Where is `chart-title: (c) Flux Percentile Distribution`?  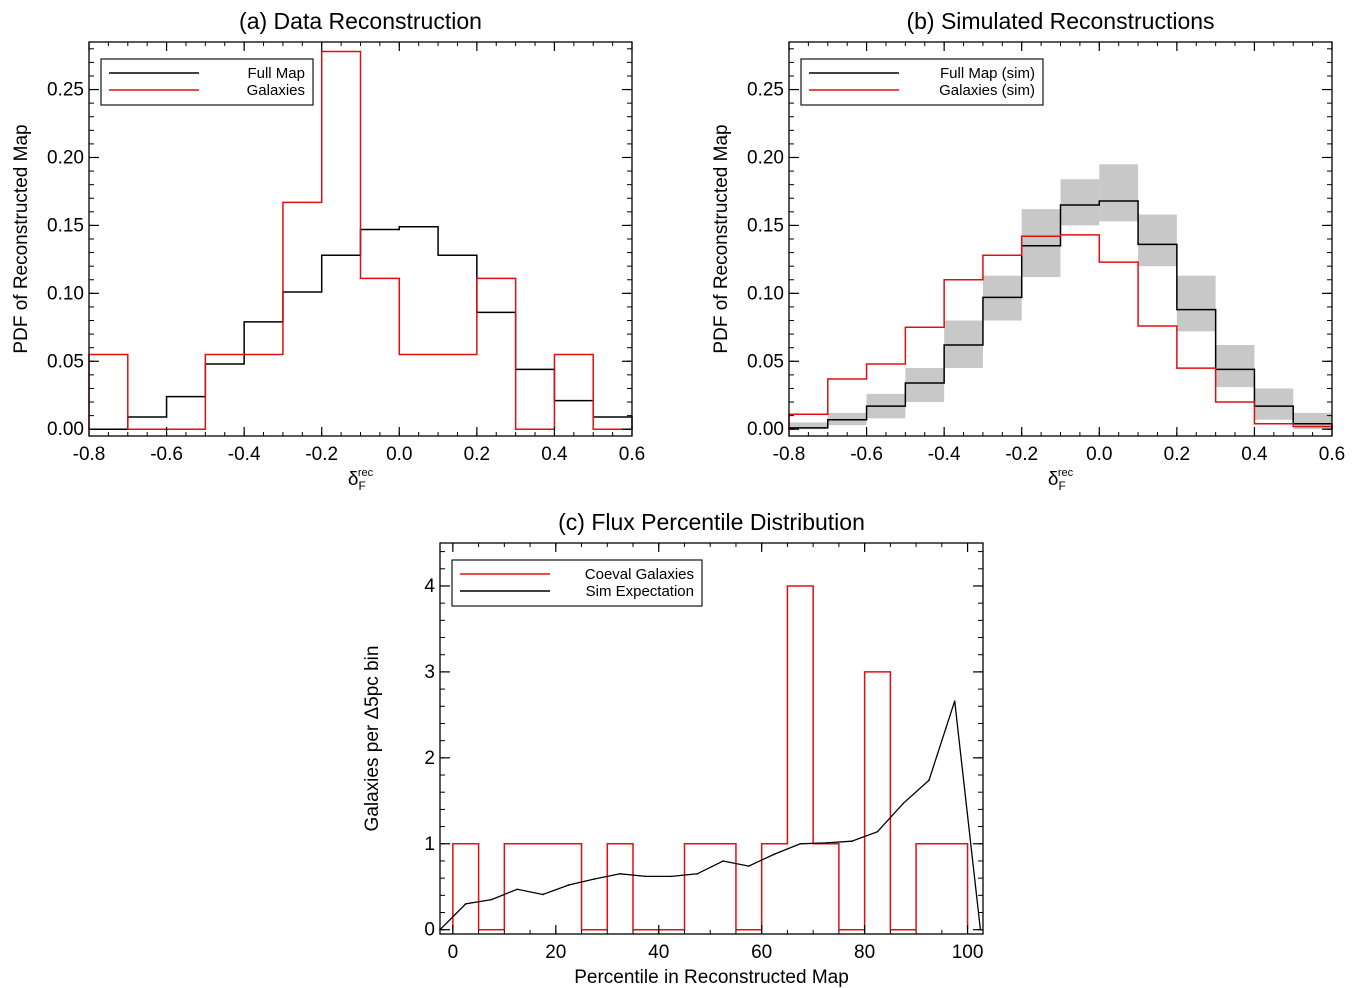 chart-title: (c) Flux Percentile Distribution is located at coordinates (711, 522).